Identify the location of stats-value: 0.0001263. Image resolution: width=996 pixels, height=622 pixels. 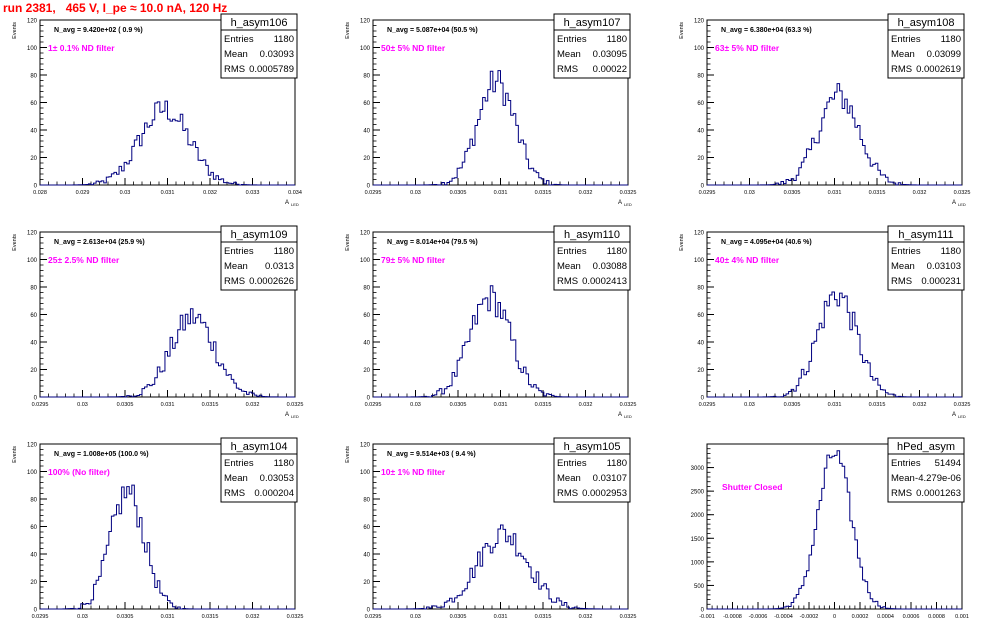
(938, 493).